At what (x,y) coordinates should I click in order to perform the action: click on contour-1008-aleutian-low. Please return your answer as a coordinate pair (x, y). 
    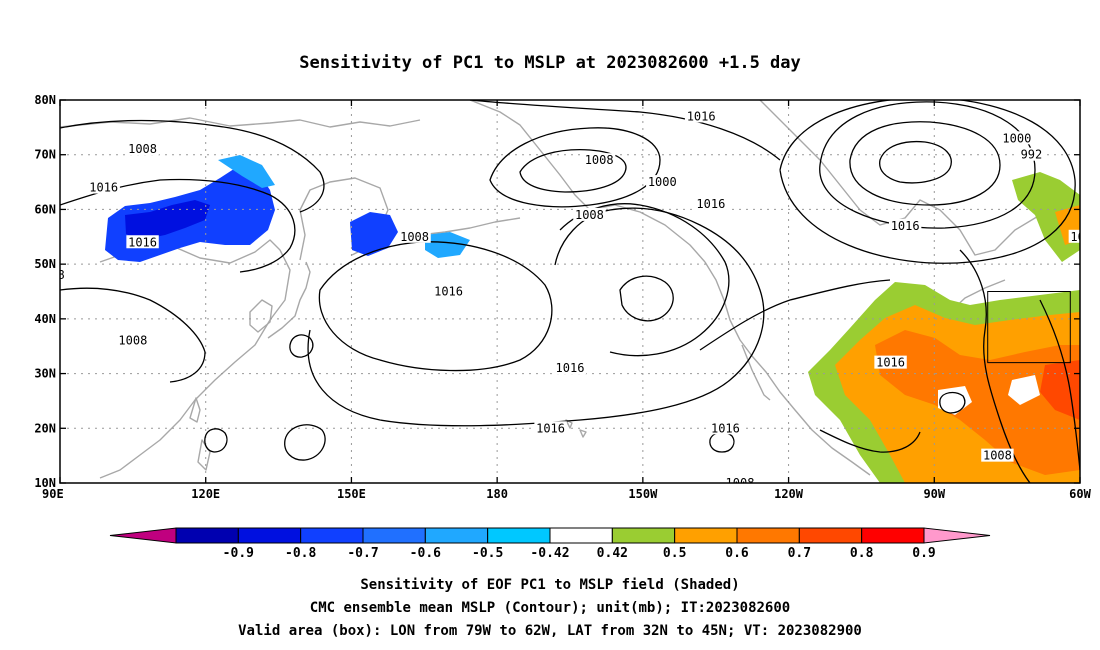
    Looking at the image, I should click on (575, 167).